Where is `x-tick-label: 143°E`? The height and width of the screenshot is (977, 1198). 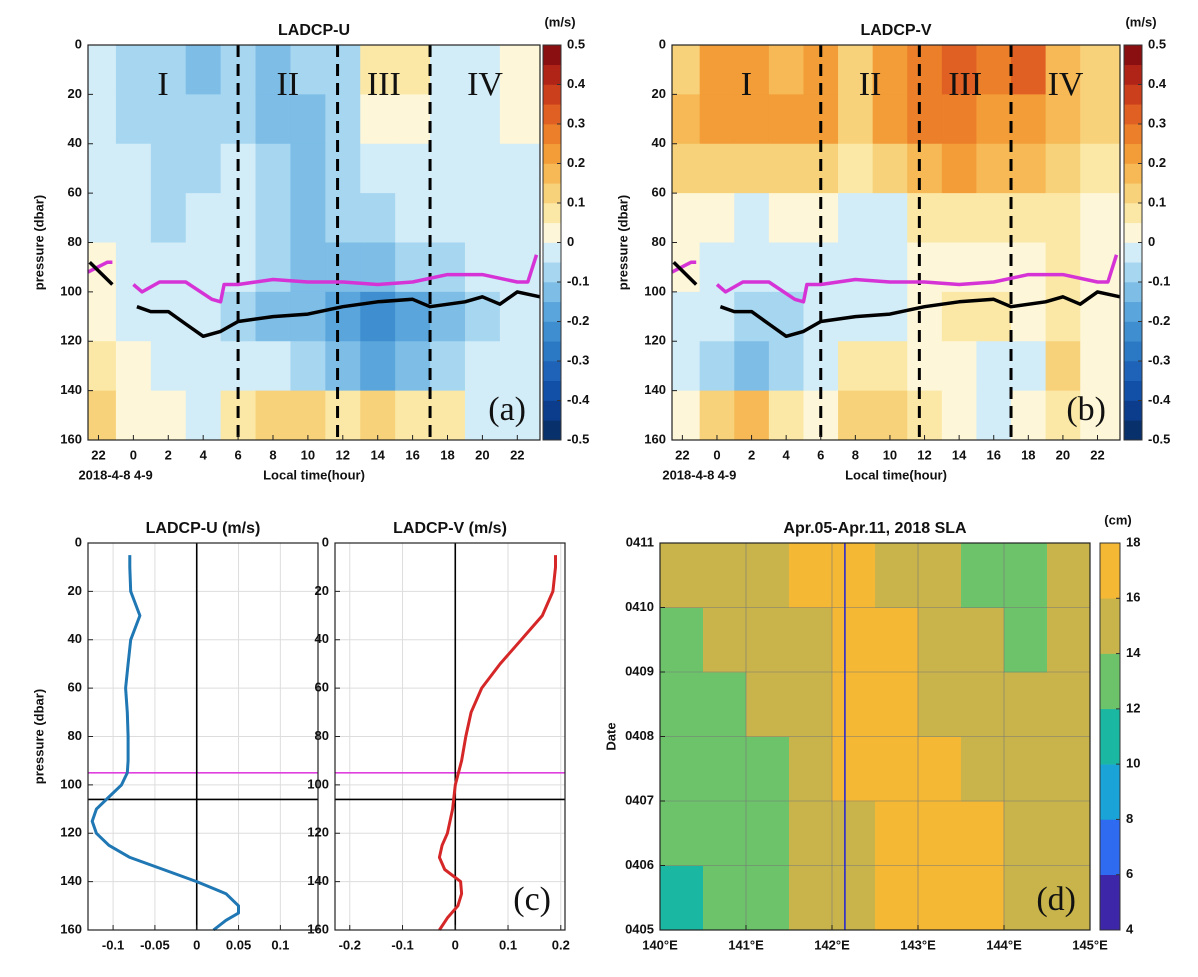 x-tick-label: 143°E is located at coordinates (918, 944).